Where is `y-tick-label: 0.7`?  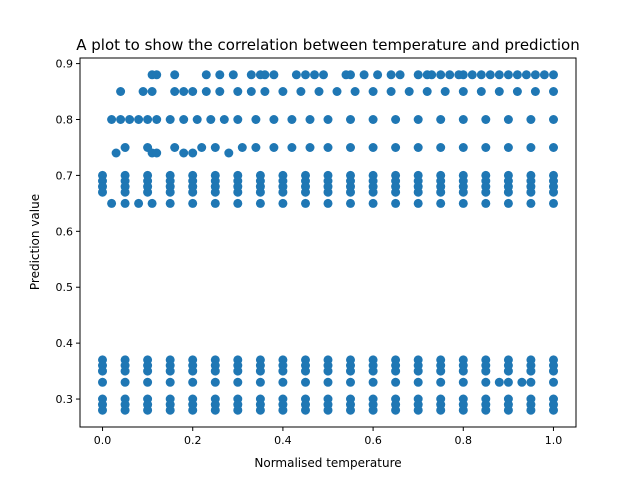
y-tick-label: 0.7 is located at coordinates (65, 175).